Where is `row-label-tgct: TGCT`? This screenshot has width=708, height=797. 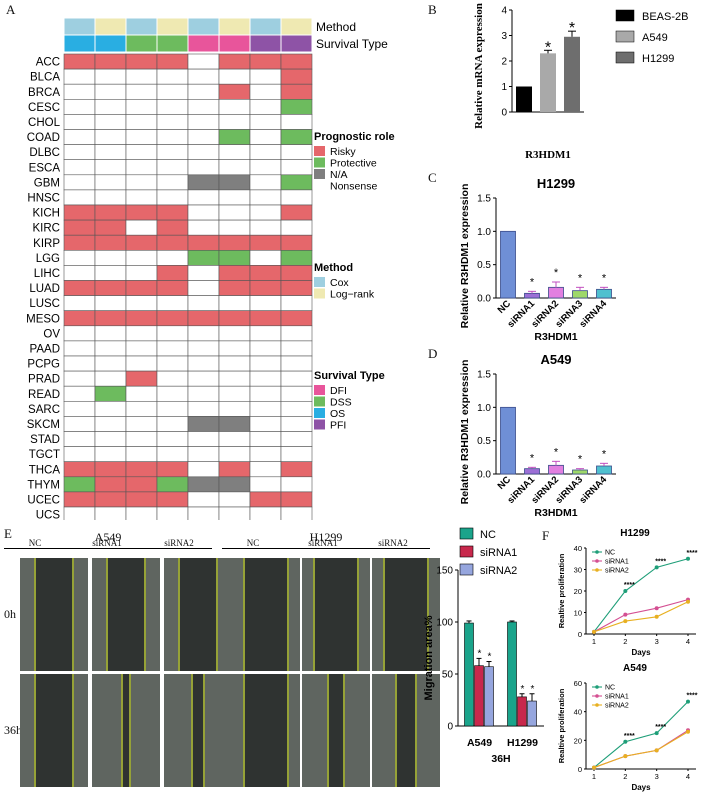 row-label-tgct: TGCT is located at coordinates (44, 455).